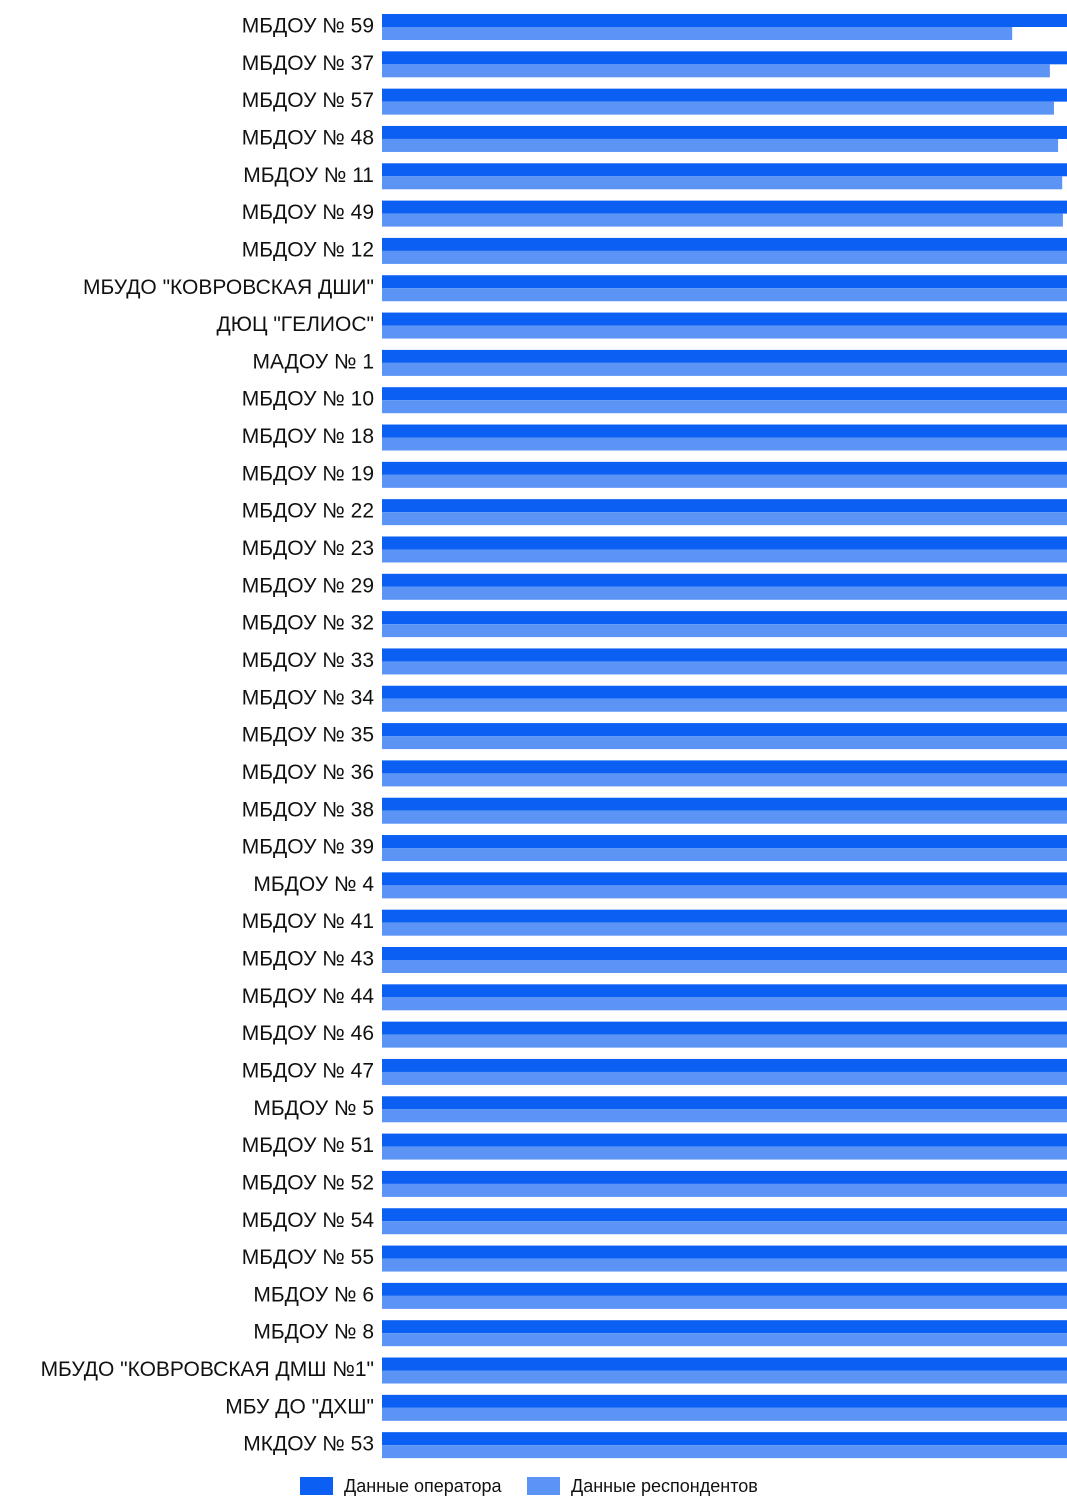 The image size is (1067, 1497). I want to click on y-tick-label: МБДОУ № 43, so click(308, 959).